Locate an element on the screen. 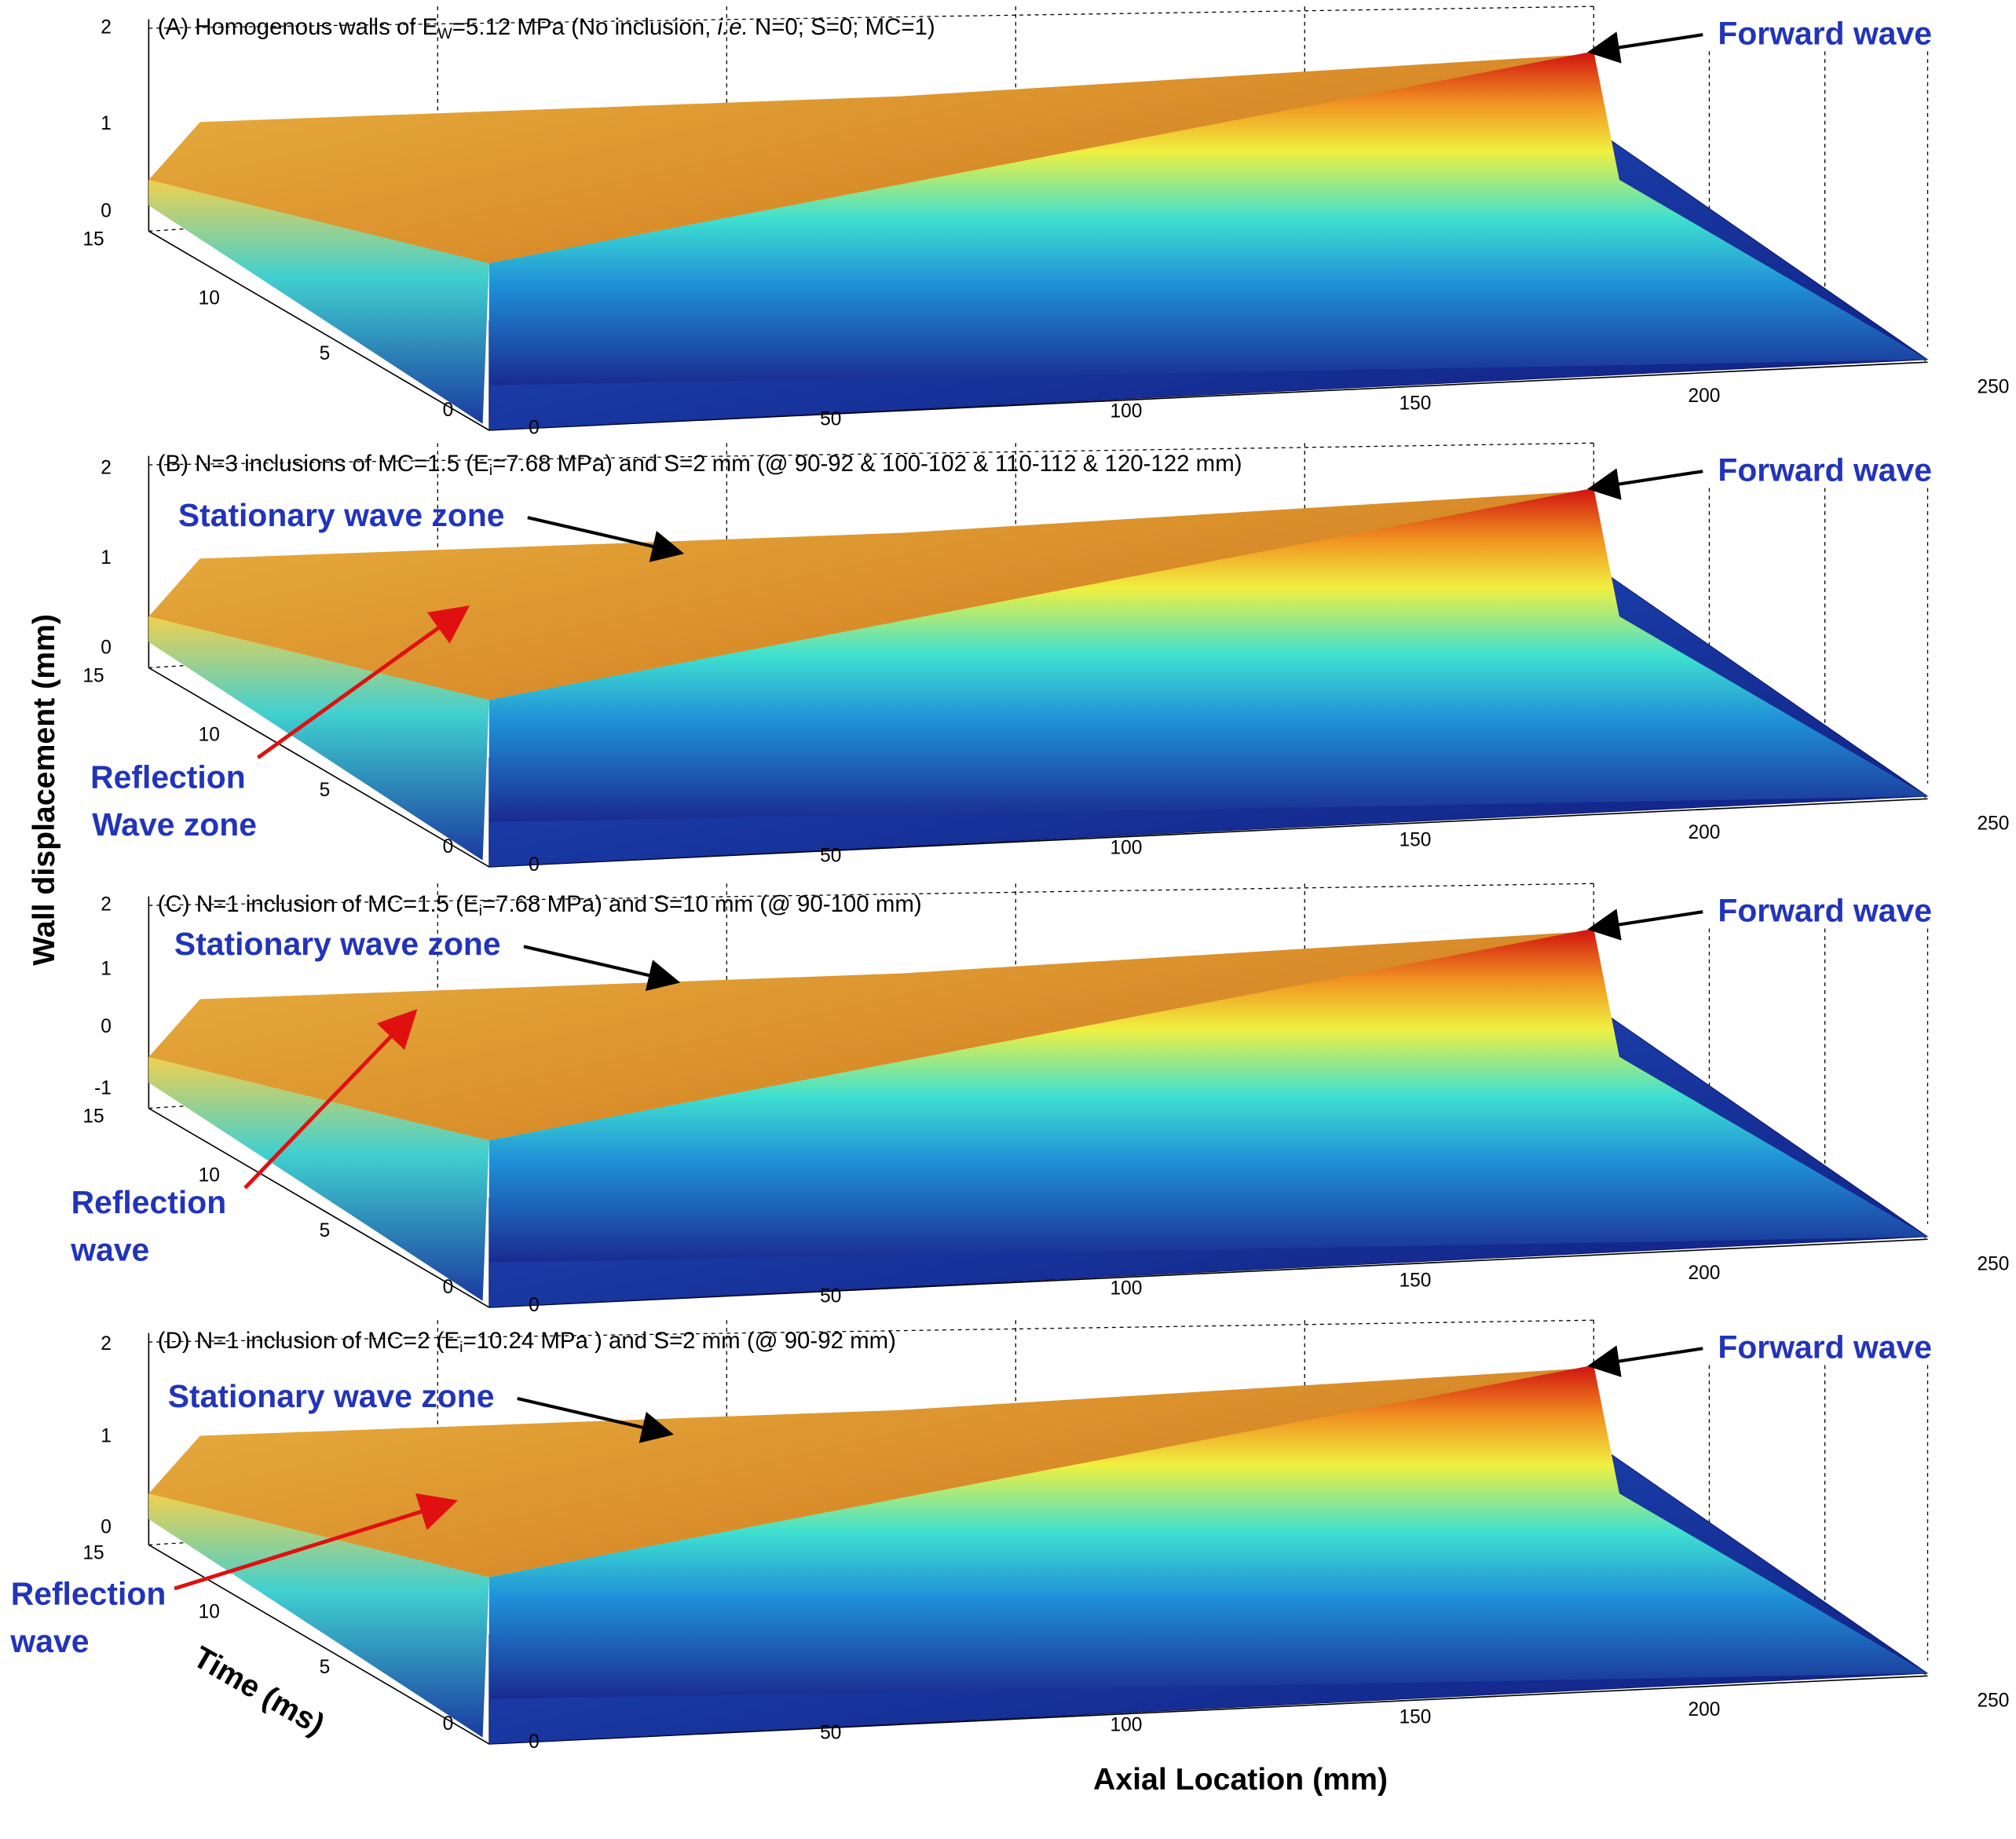  title-part: (D) N=1 inclusion of MC=2 (E is located at coordinates (308, 1341).